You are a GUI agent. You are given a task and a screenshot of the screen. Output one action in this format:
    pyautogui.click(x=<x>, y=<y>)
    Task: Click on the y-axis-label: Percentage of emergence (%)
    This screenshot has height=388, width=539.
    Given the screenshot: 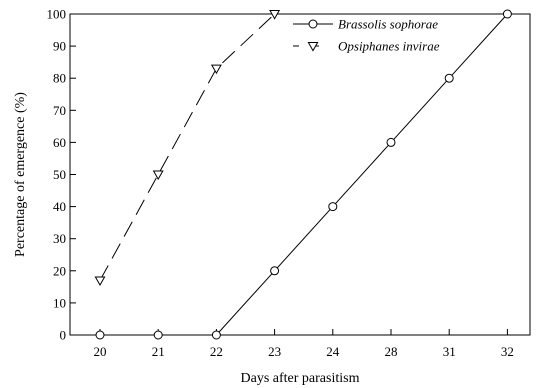 What is the action you would take?
    pyautogui.click(x=20, y=174)
    